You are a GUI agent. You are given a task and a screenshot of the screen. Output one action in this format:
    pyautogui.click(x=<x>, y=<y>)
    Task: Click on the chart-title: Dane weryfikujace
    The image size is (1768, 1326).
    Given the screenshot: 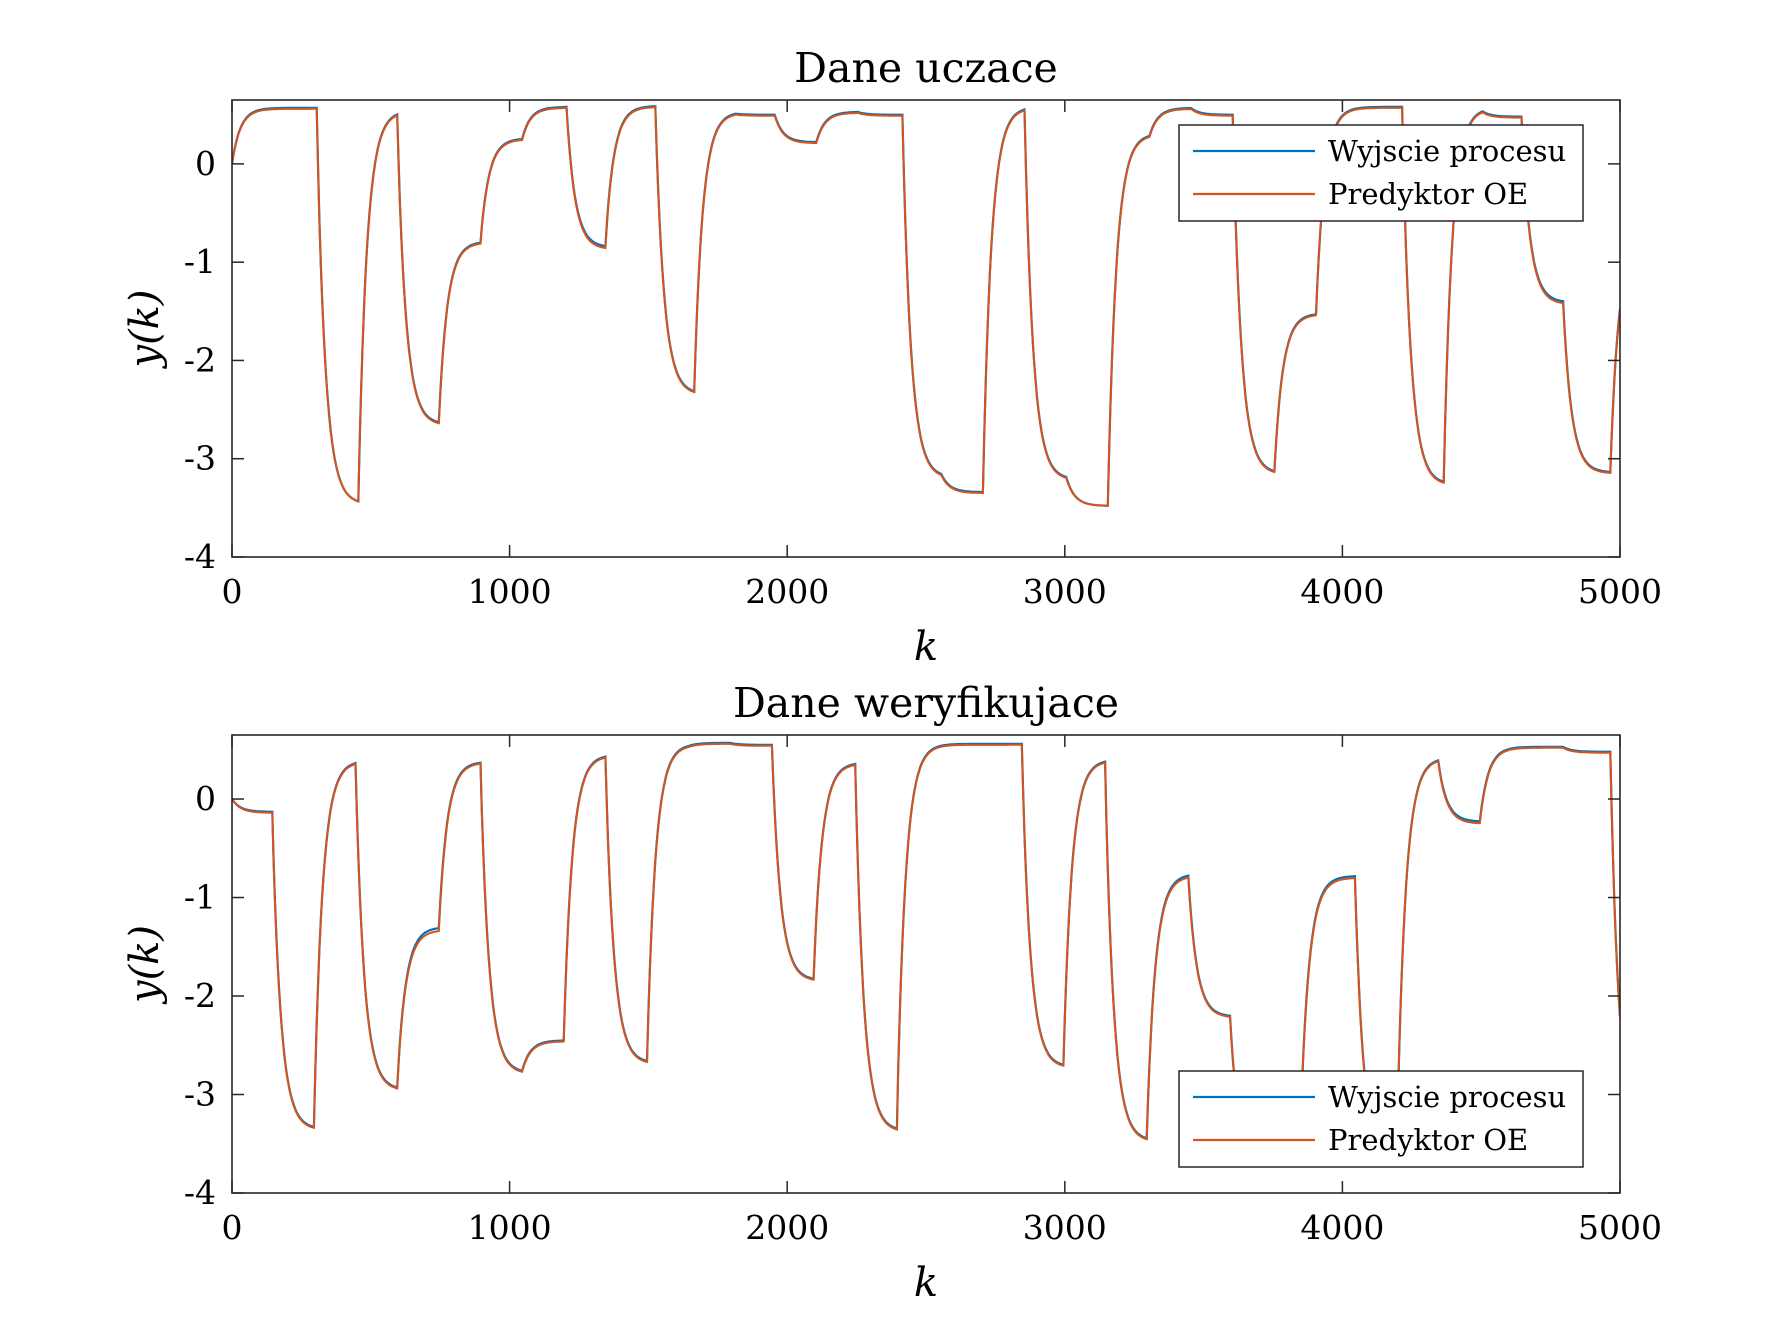 What is the action you would take?
    pyautogui.click(x=926, y=703)
    